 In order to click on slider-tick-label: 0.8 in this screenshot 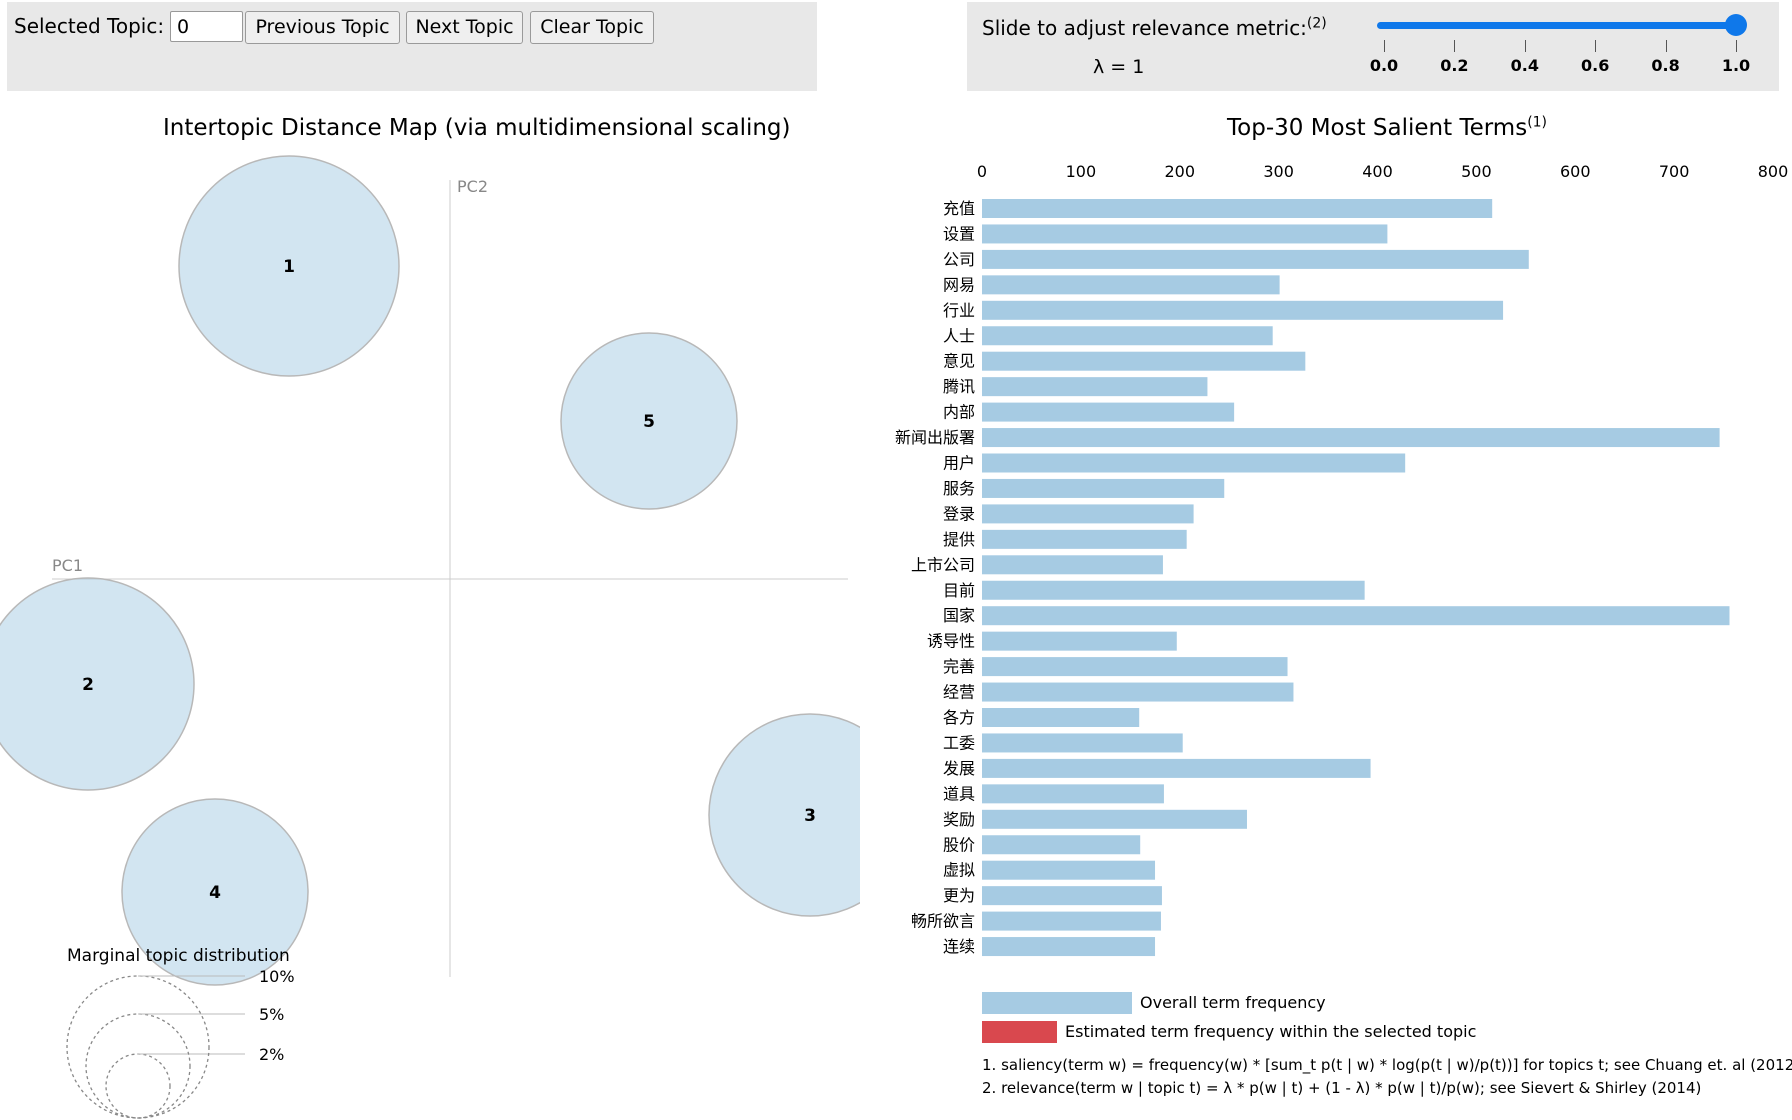, I will do `click(1665, 65)`.